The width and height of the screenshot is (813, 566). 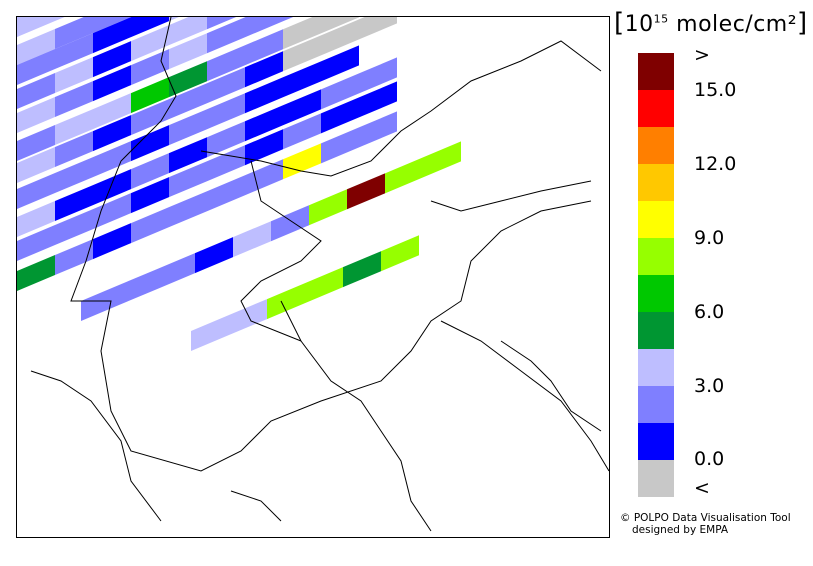 I want to click on legend-title-base: 10, so click(x=639, y=24).